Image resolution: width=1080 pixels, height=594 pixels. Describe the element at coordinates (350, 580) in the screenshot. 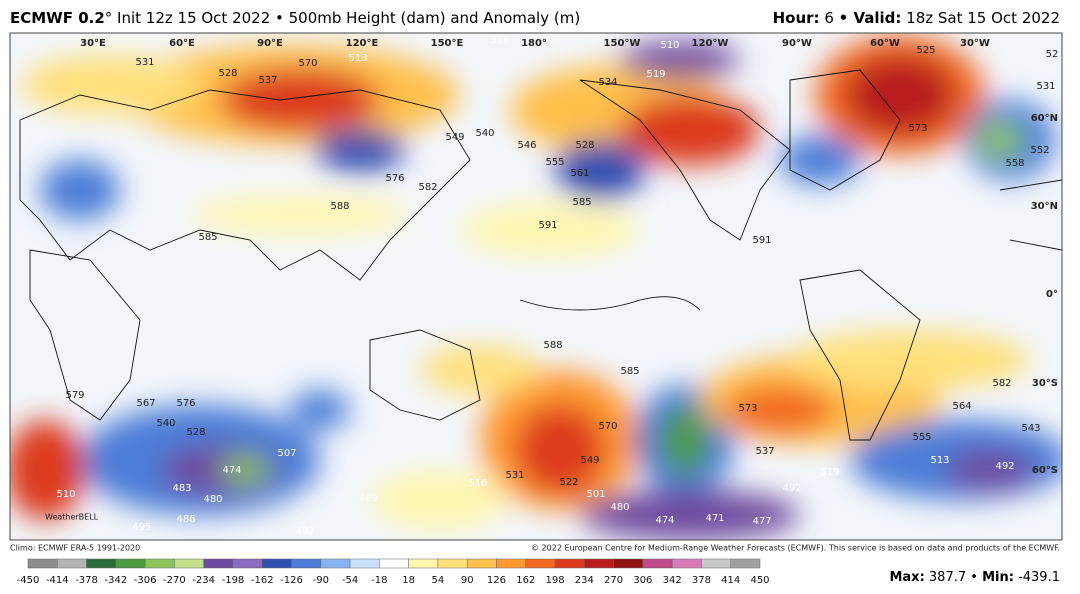

I see `colorbar-tick-label: -54` at that location.